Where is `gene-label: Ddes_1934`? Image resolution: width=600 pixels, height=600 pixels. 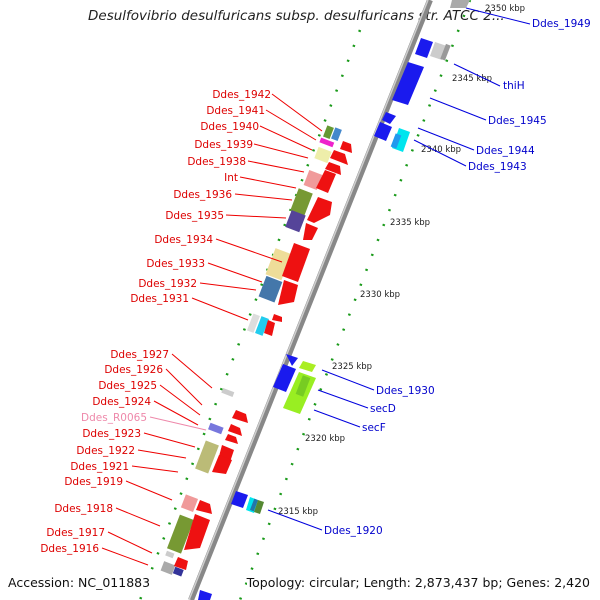 gene-label: Ddes_1934 is located at coordinates (183, 240).